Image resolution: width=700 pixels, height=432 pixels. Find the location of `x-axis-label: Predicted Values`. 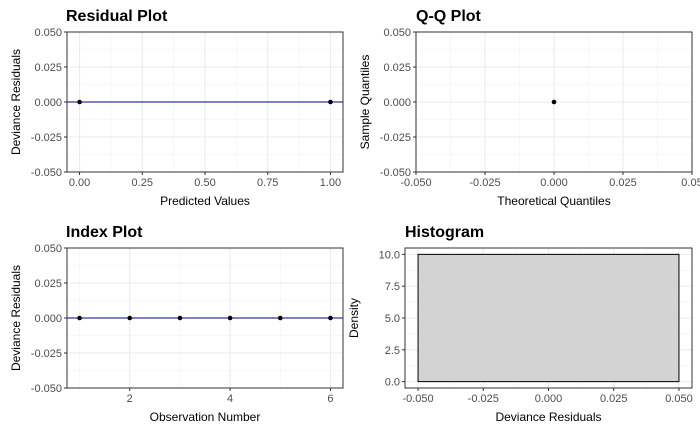

x-axis-label: Predicted Values is located at coordinates (205, 201).